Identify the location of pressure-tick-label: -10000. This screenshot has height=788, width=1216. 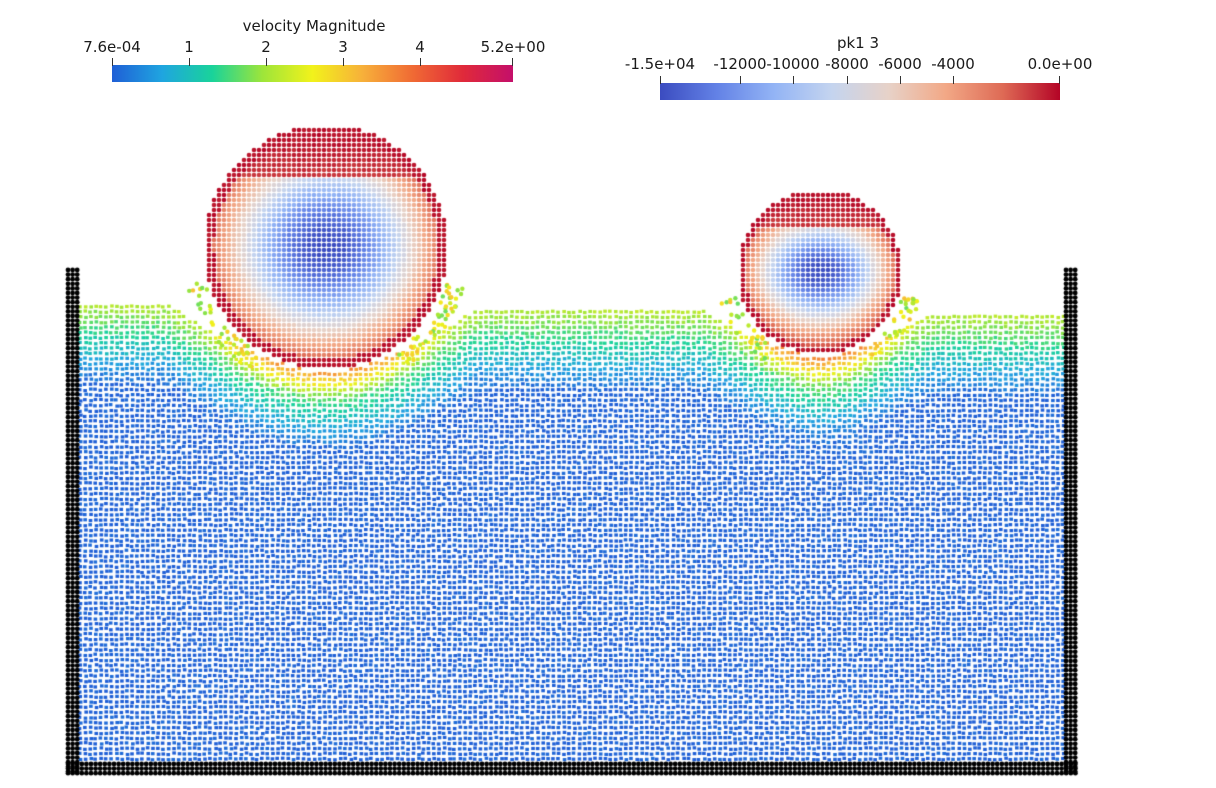
(793, 64).